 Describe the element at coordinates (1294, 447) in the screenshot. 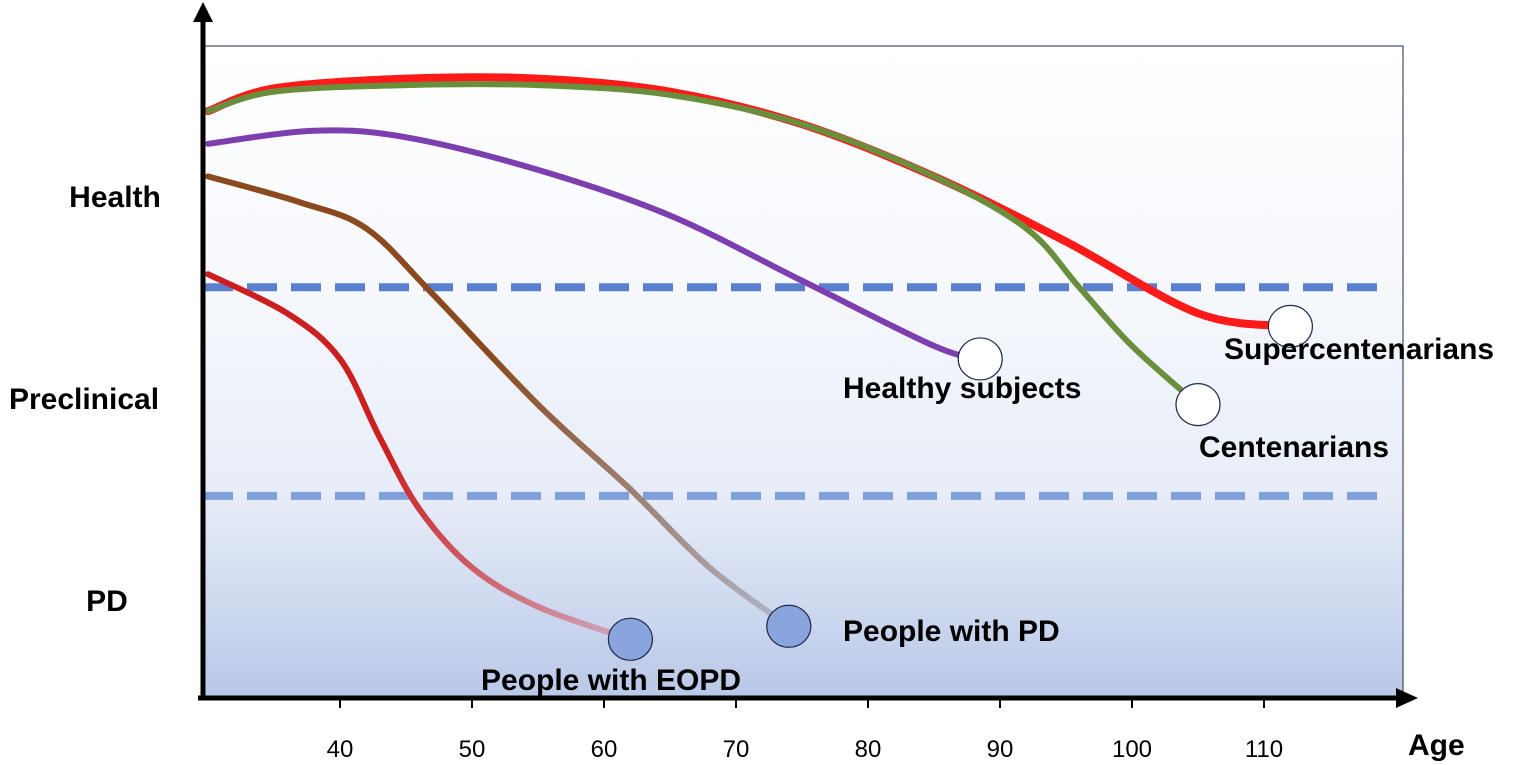

I see `series-label-1: Centenarians` at that location.